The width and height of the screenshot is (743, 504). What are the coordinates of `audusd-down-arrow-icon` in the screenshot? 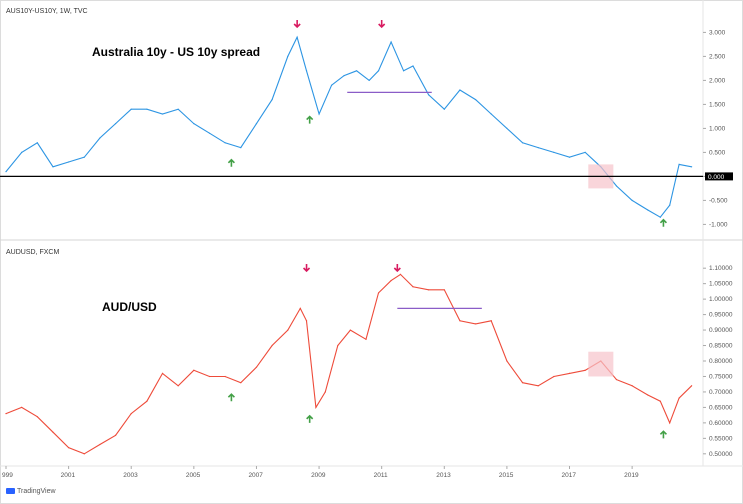 It's located at (397, 268).